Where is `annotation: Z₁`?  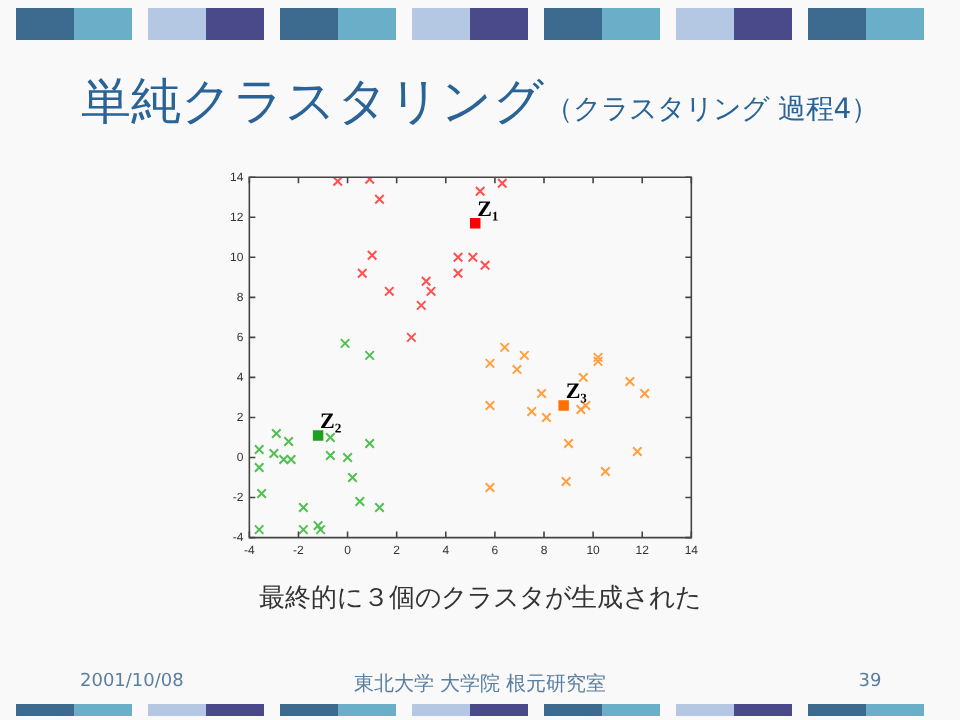 annotation: Z₁ is located at coordinates (488, 209).